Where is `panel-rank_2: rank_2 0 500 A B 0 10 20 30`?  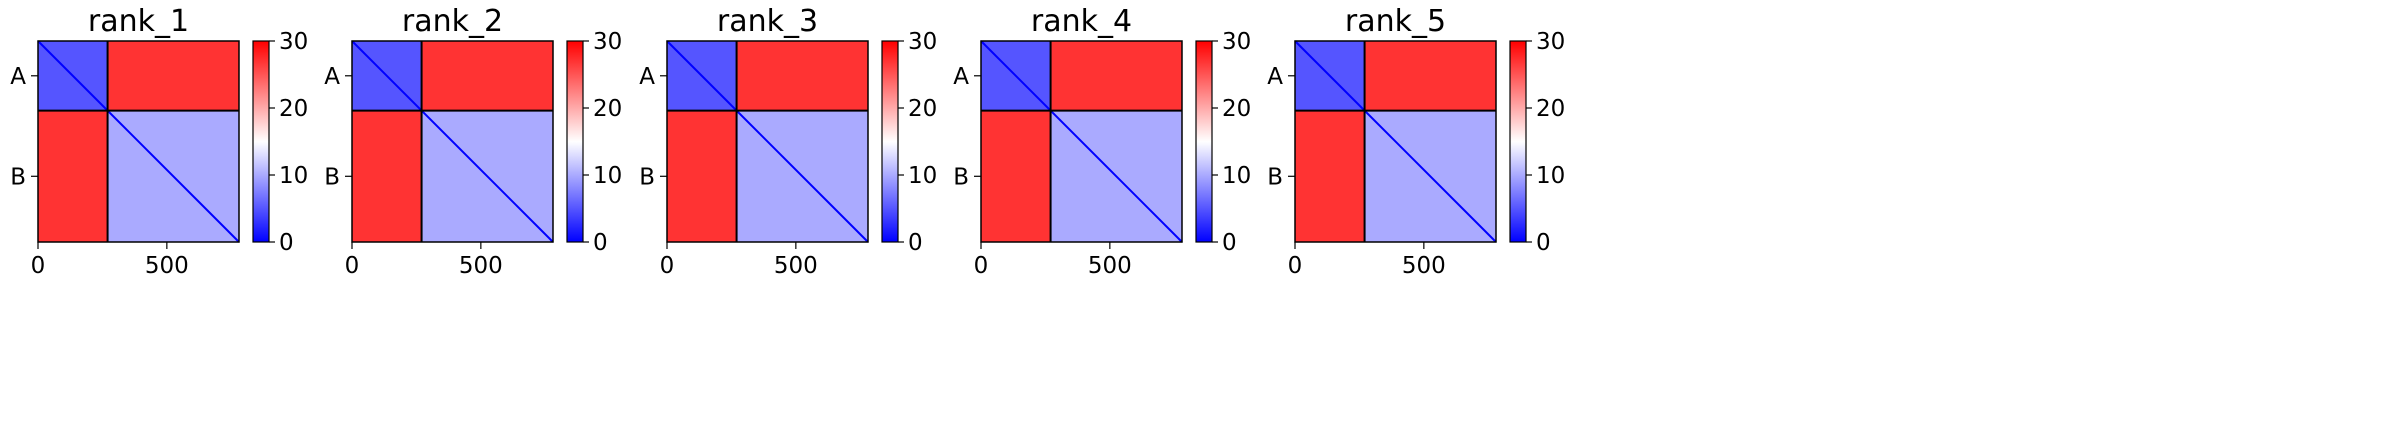 panel-rank_2: rank_2 0 500 A B 0 10 20 30 is located at coordinates (473, 141).